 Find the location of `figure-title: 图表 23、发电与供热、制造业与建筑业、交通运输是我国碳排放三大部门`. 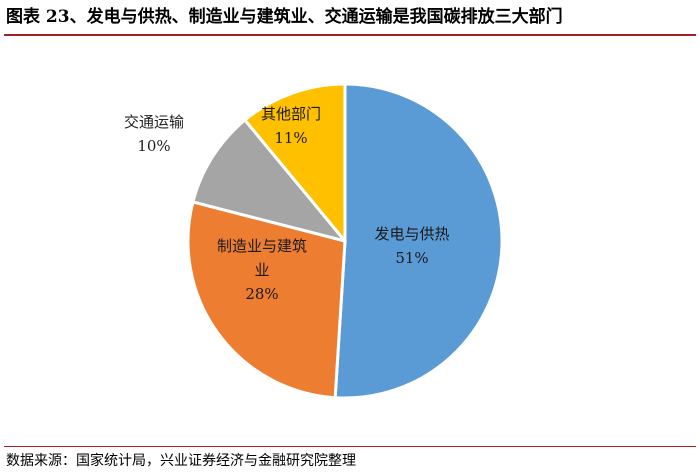

figure-title: 图表 23、发电与供热、制造业与建筑业、交通运输是我国碳排放三大部门 is located at coordinates (284, 17).